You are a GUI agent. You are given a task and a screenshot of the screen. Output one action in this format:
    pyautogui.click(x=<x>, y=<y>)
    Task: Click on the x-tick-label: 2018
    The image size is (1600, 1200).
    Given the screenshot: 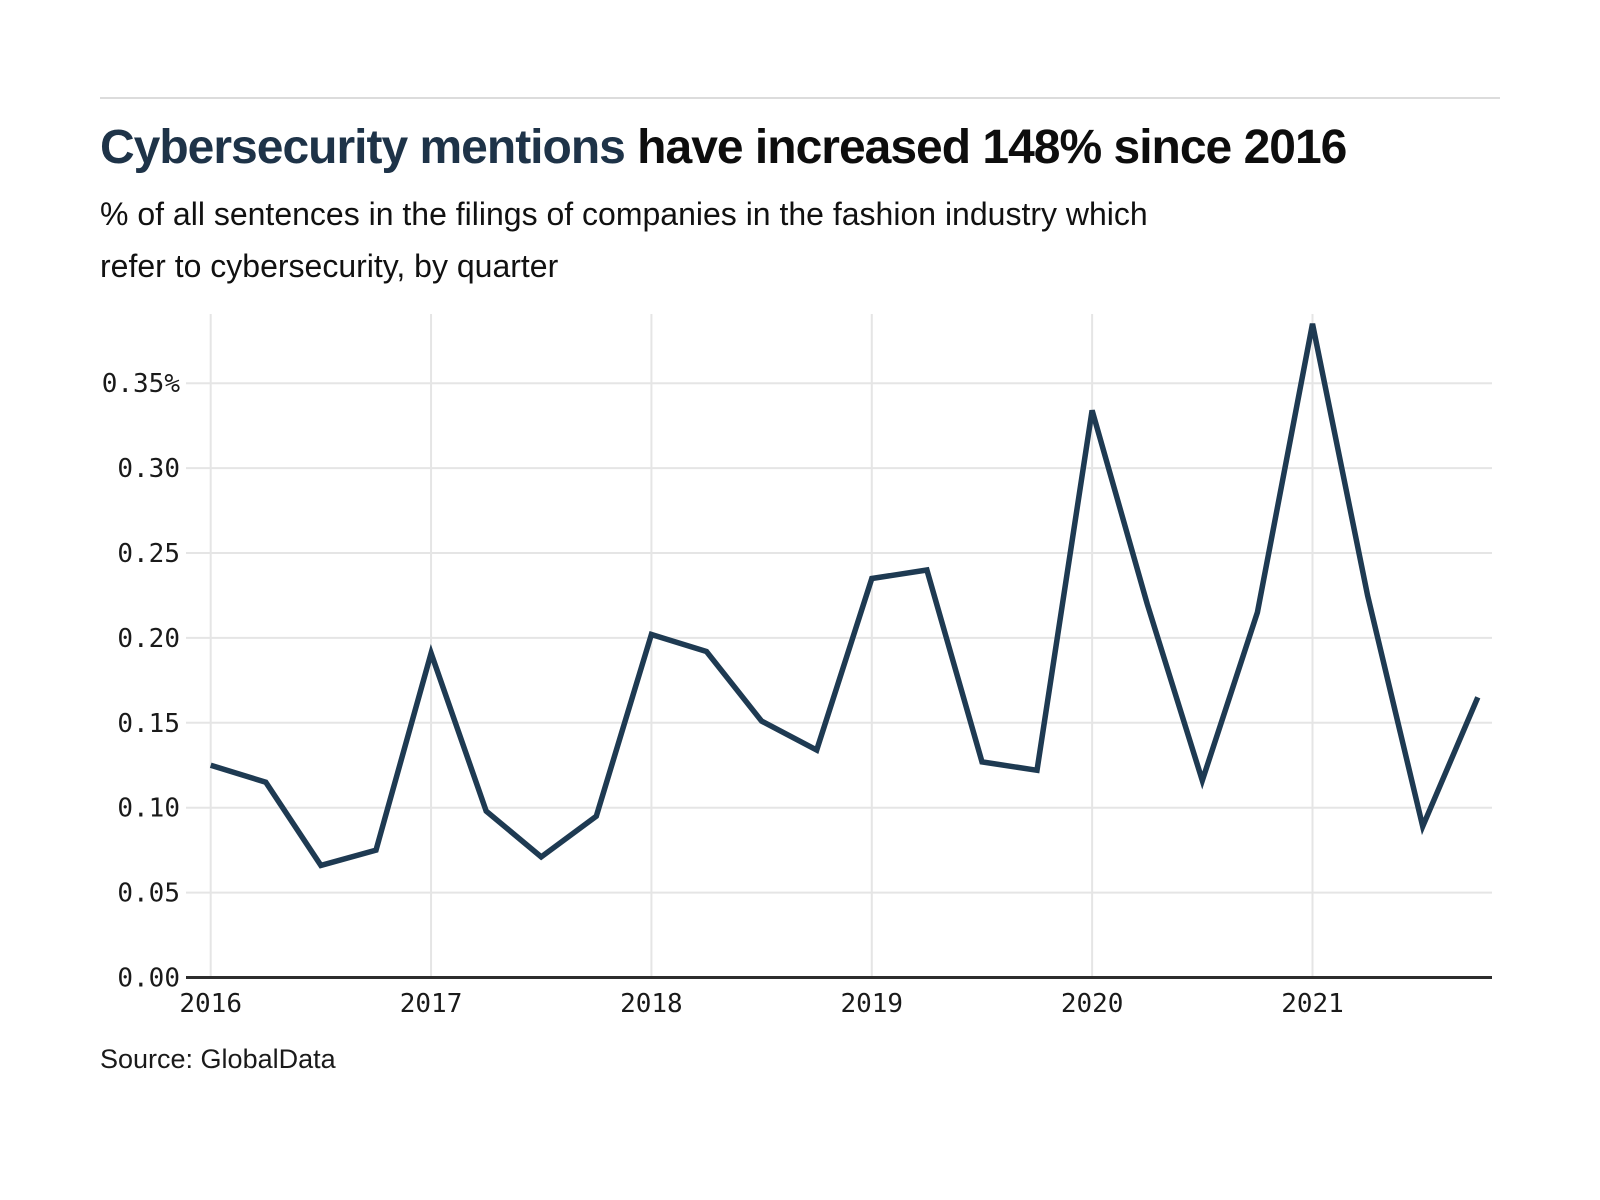 What is the action you would take?
    pyautogui.click(x=651, y=1004)
    